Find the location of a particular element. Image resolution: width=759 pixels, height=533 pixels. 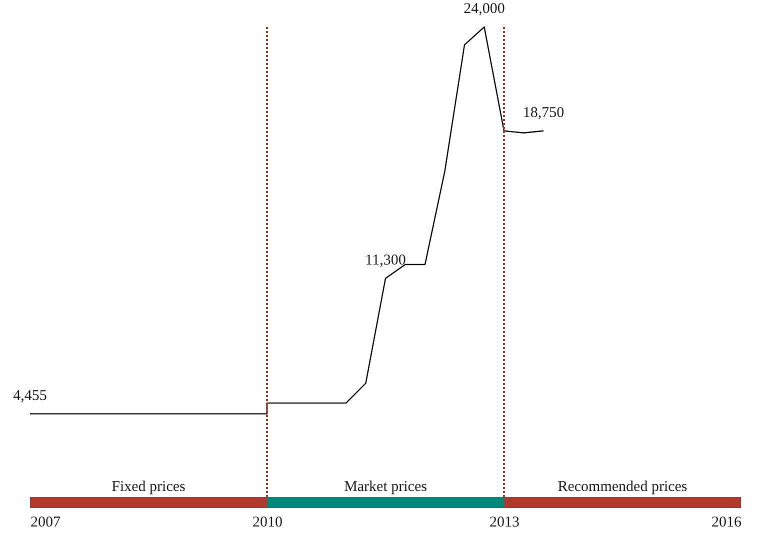

text: Fixed prices is located at coordinates (149, 487).